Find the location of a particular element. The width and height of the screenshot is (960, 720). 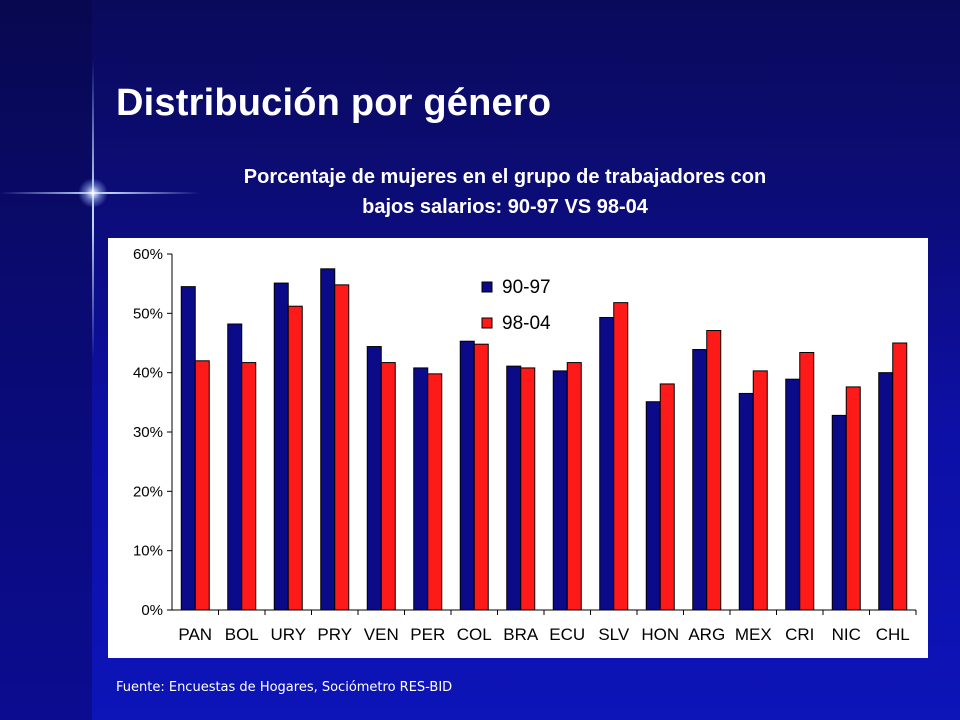

x-tick-label: PAN is located at coordinates (195, 634).